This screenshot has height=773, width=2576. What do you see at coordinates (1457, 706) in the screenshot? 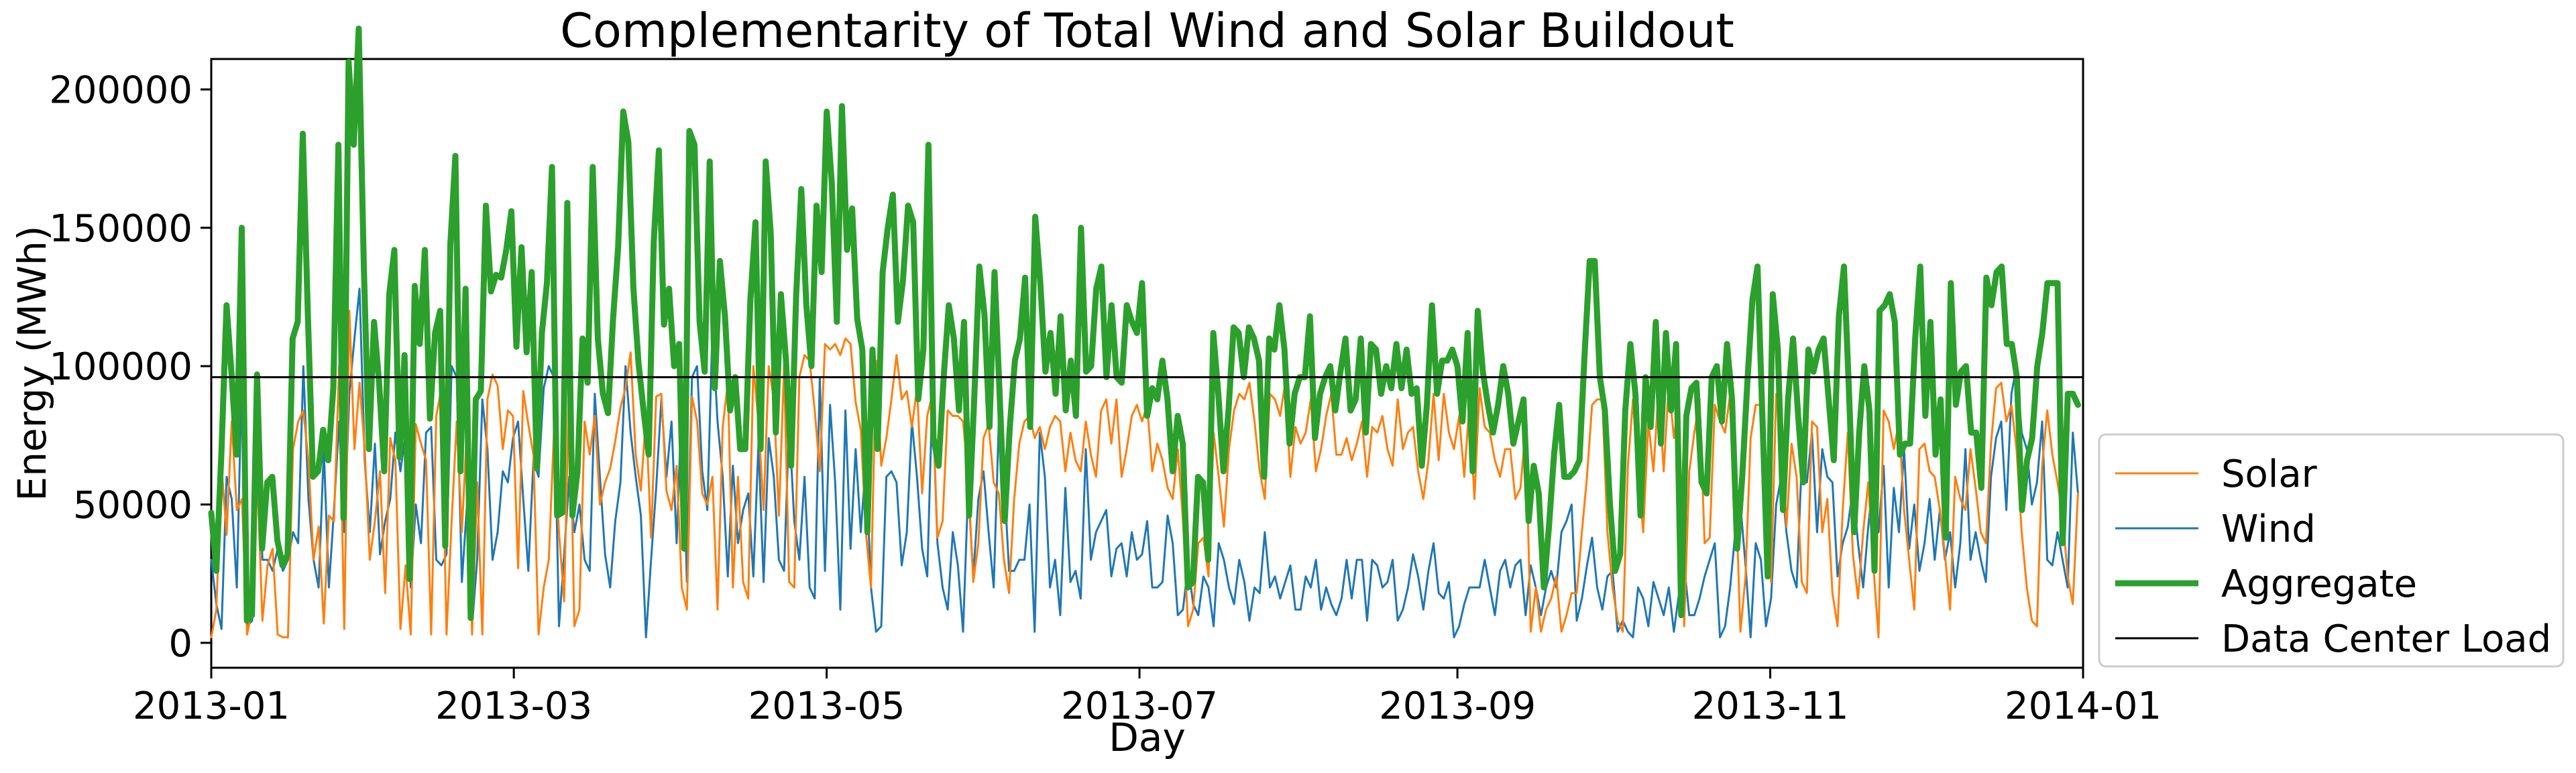
I see `x-tick-label: 2013-09` at bounding box center [1457, 706].